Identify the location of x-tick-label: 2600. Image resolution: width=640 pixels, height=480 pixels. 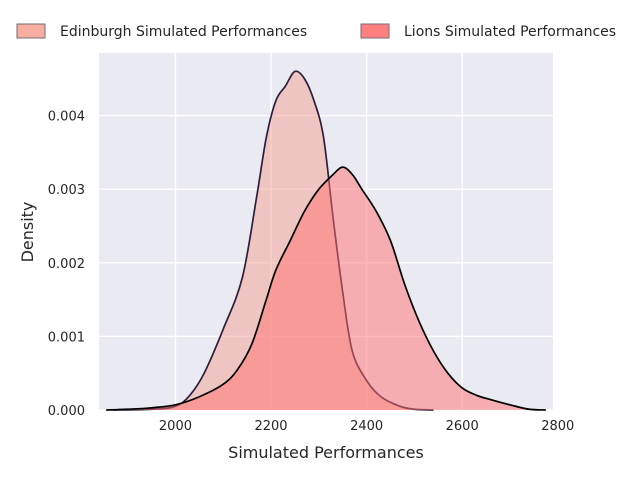
(462, 426).